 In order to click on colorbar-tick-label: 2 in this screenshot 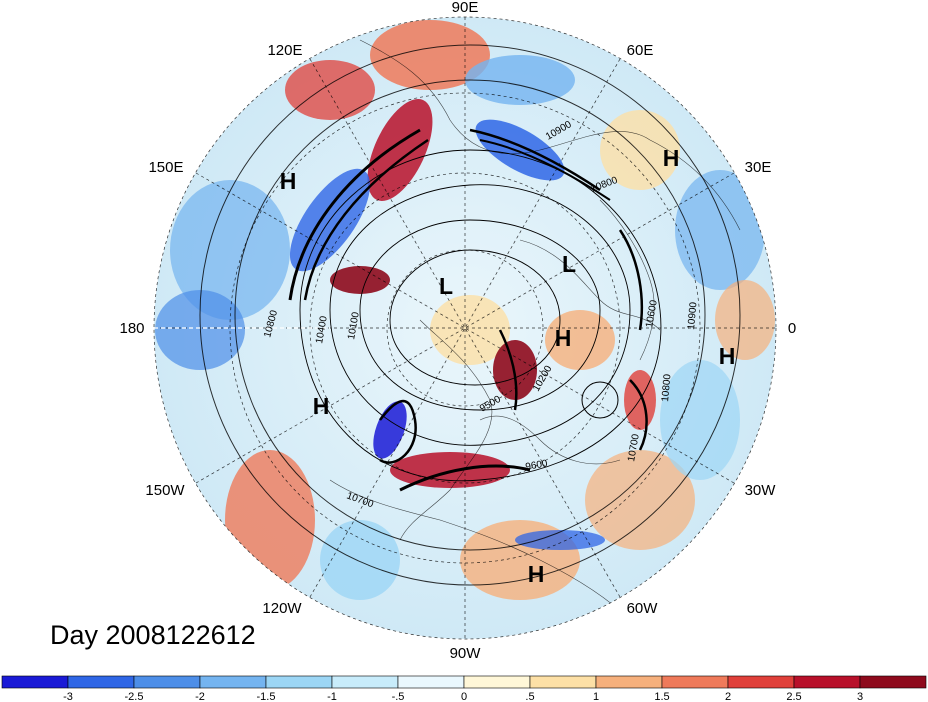, I will do `click(728, 696)`.